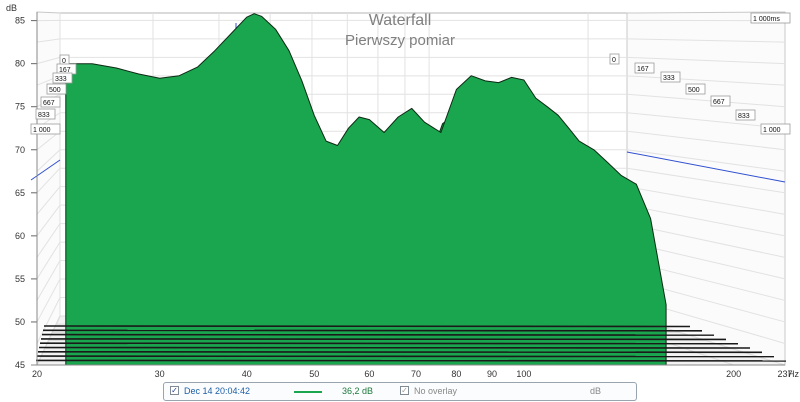  What do you see at coordinates (492, 374) in the screenshot?
I see `x-tick-label: 90` at bounding box center [492, 374].